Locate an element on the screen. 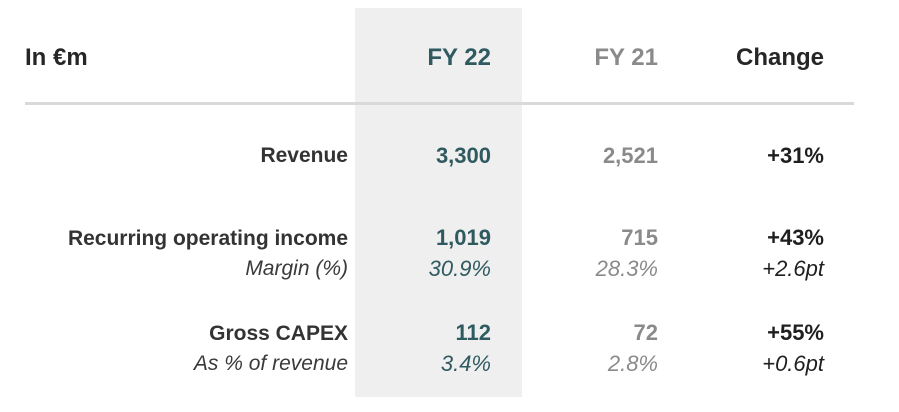 Image resolution: width=899 pixels, height=412 pixels. header-divider is located at coordinates (439, 103).